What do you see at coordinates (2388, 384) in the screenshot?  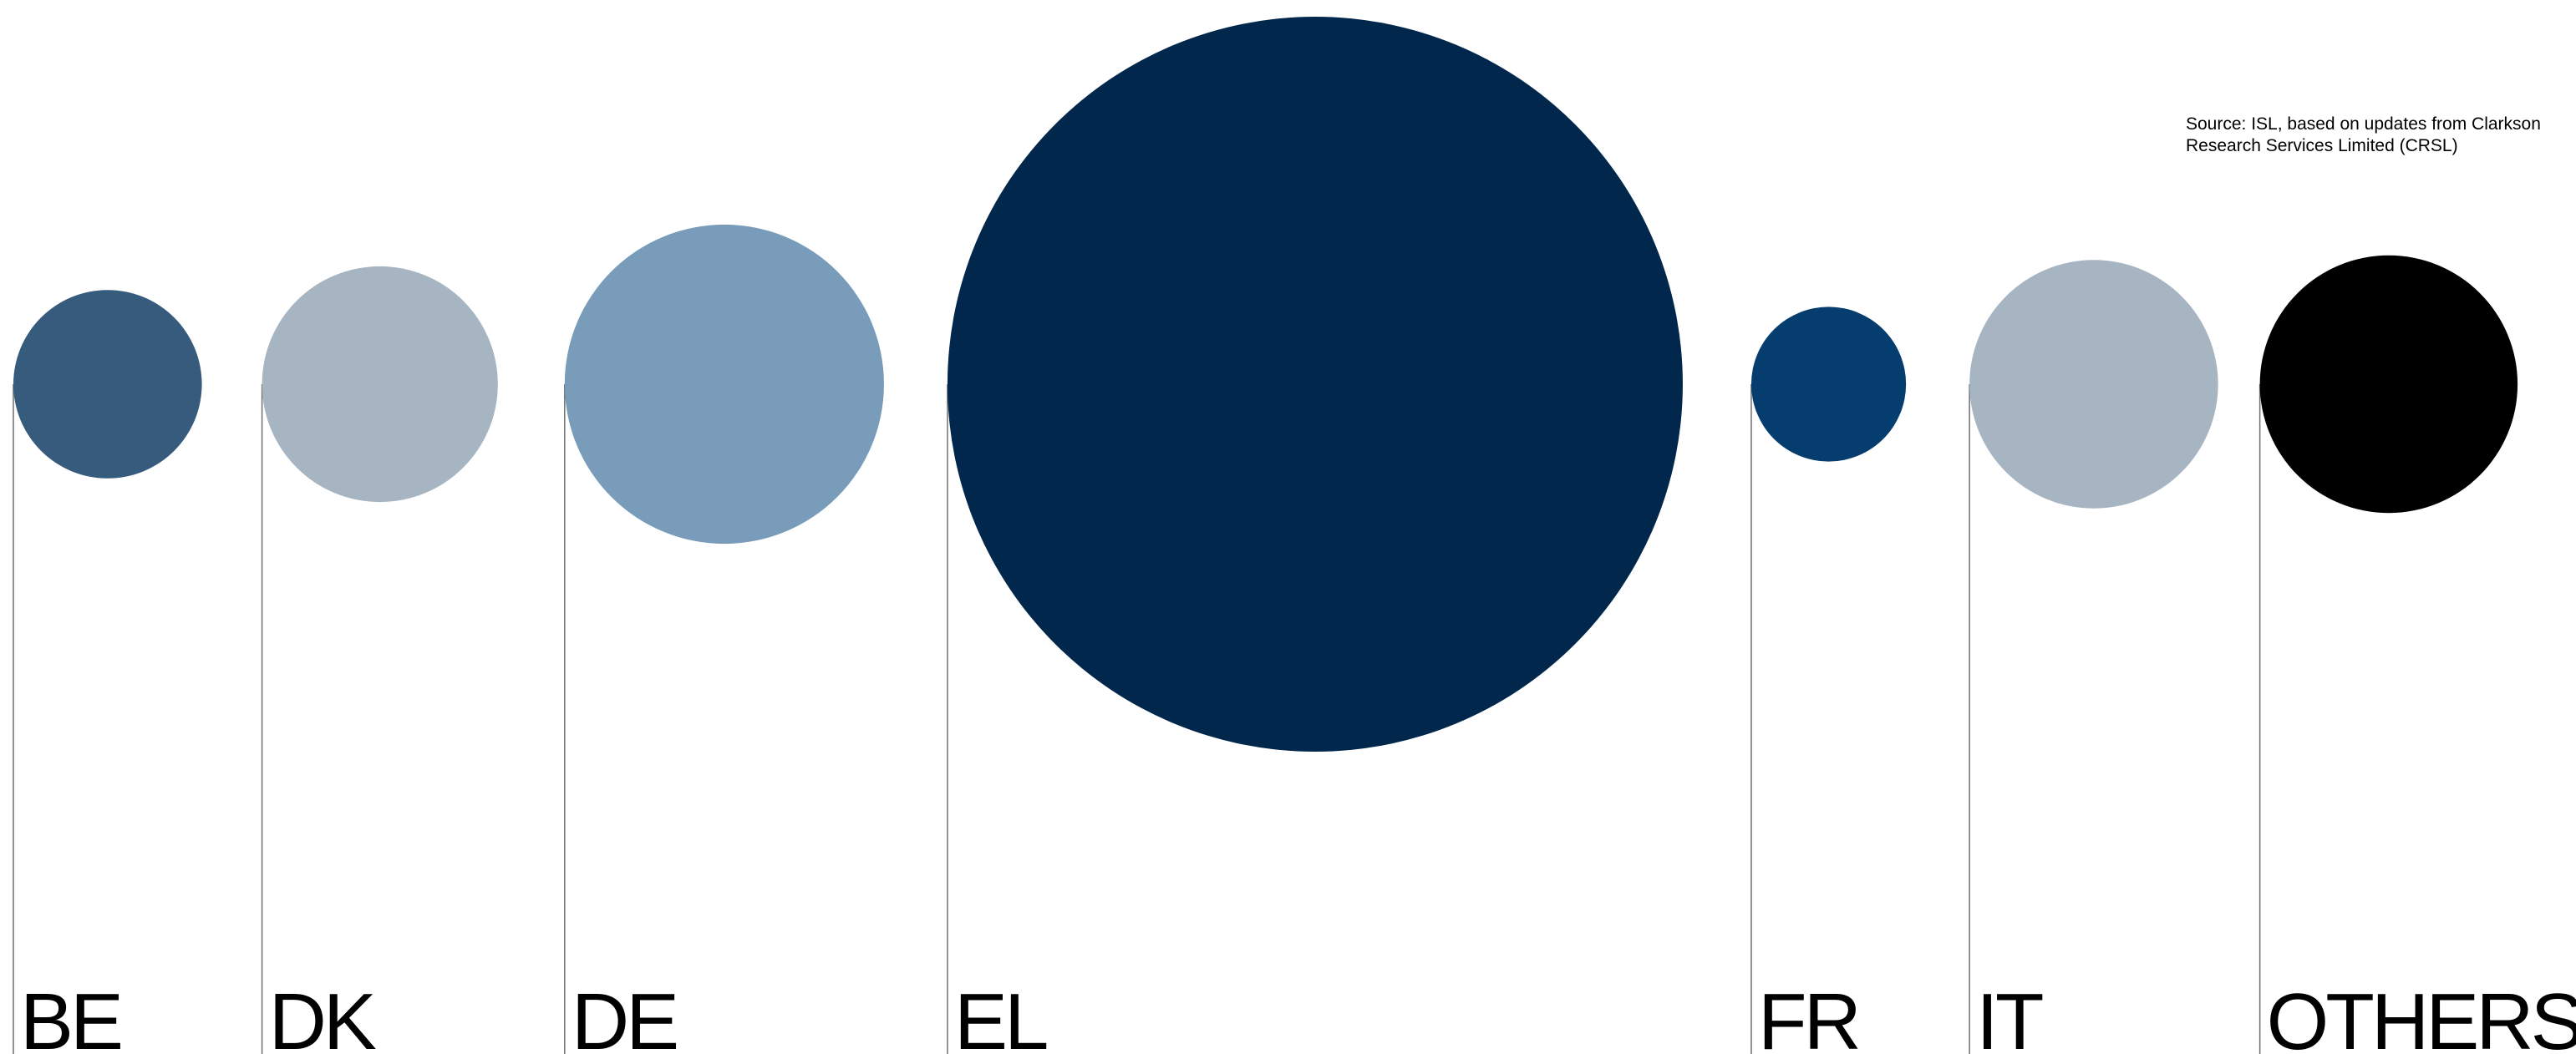 I see `bubble-others` at bounding box center [2388, 384].